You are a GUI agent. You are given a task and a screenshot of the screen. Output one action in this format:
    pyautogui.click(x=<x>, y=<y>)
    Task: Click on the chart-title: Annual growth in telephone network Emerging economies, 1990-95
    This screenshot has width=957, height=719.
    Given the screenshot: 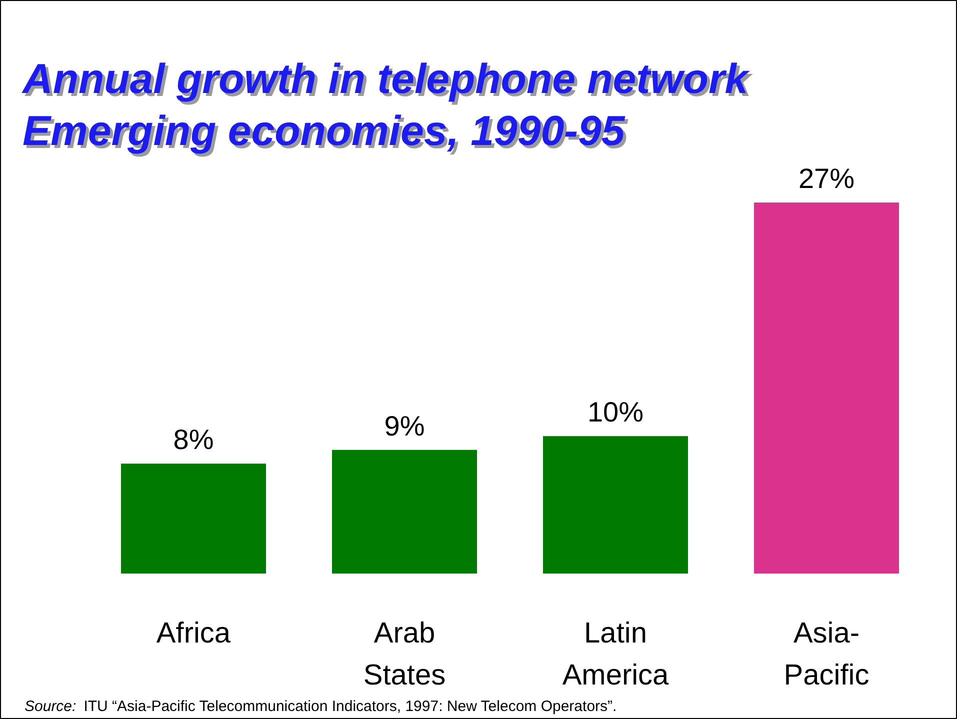 What is the action you would take?
    pyautogui.click(x=386, y=106)
    